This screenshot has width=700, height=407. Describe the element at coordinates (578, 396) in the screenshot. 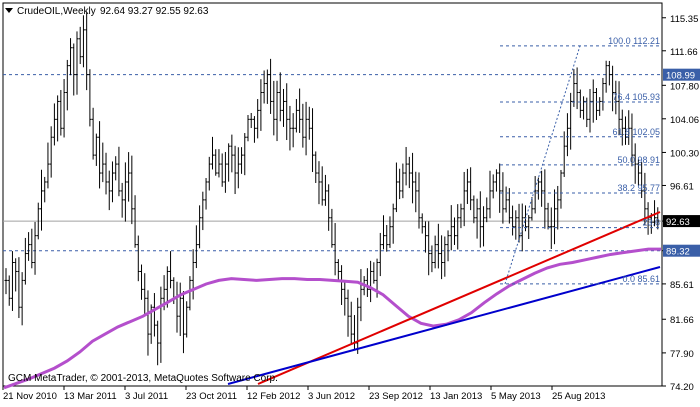

I see `x-tick-label: 25 Aug 2013` at that location.